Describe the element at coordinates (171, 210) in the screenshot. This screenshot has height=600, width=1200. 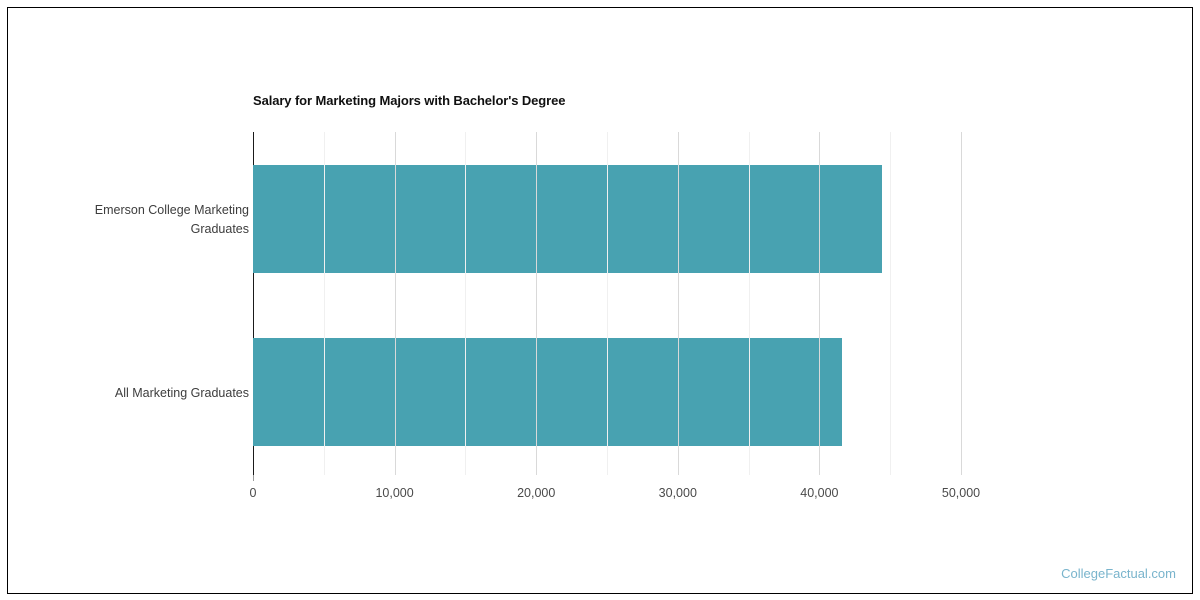
I see `y-axis-label-0-line-0: Emerson College Marketing` at that location.